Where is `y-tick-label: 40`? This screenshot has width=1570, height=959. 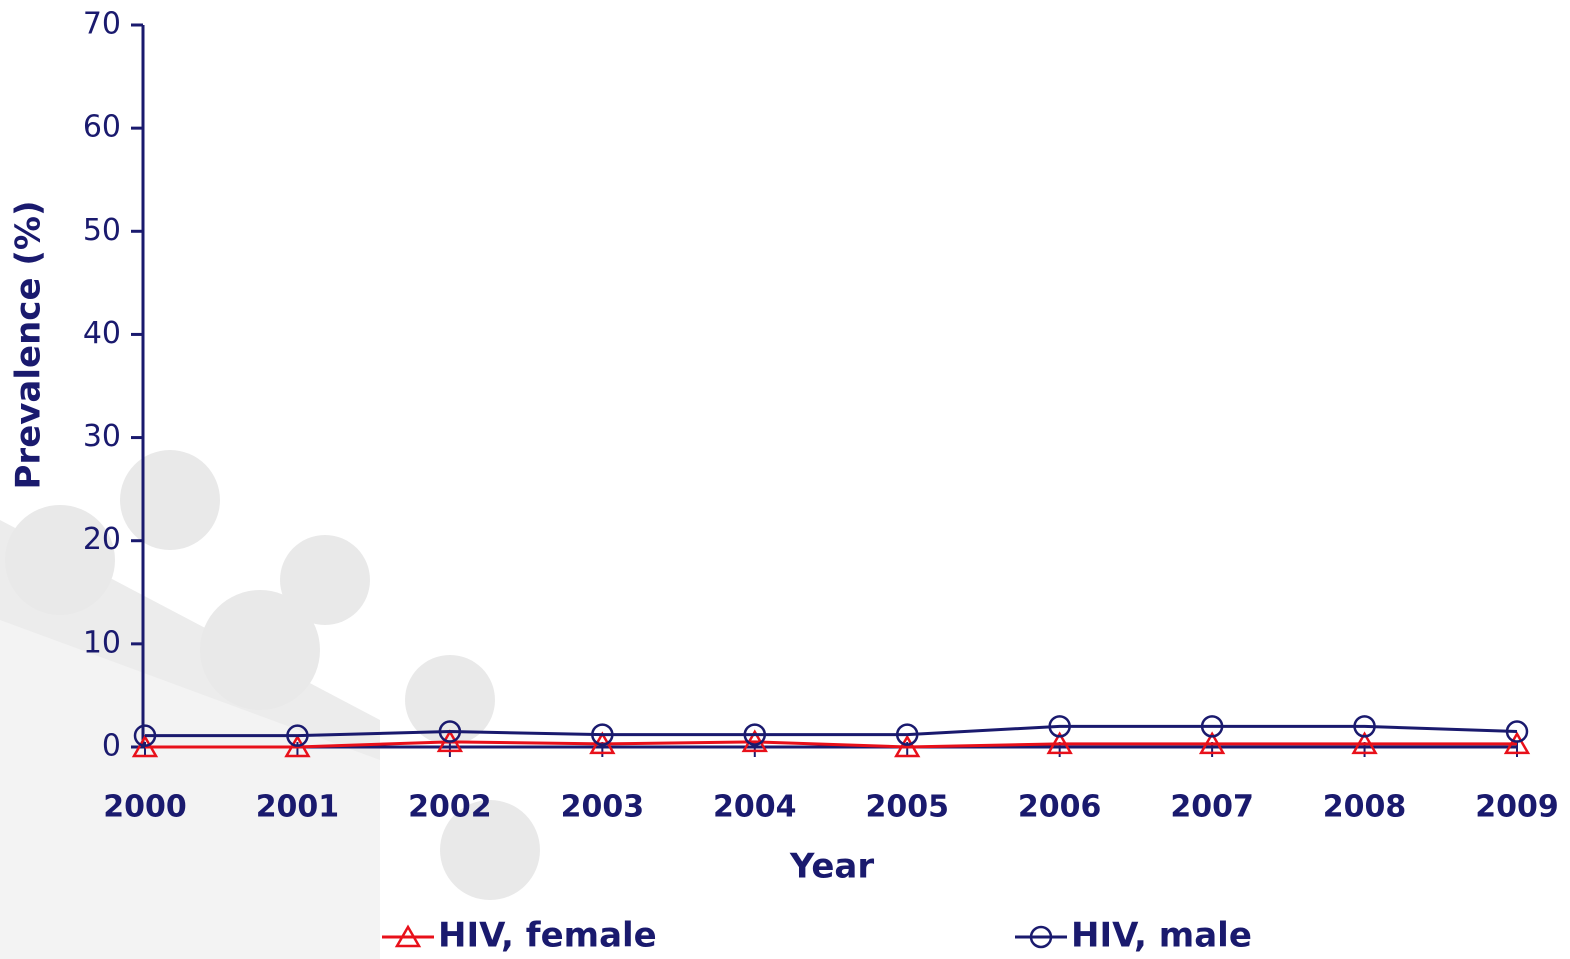 y-tick-label: 40 is located at coordinates (102, 333).